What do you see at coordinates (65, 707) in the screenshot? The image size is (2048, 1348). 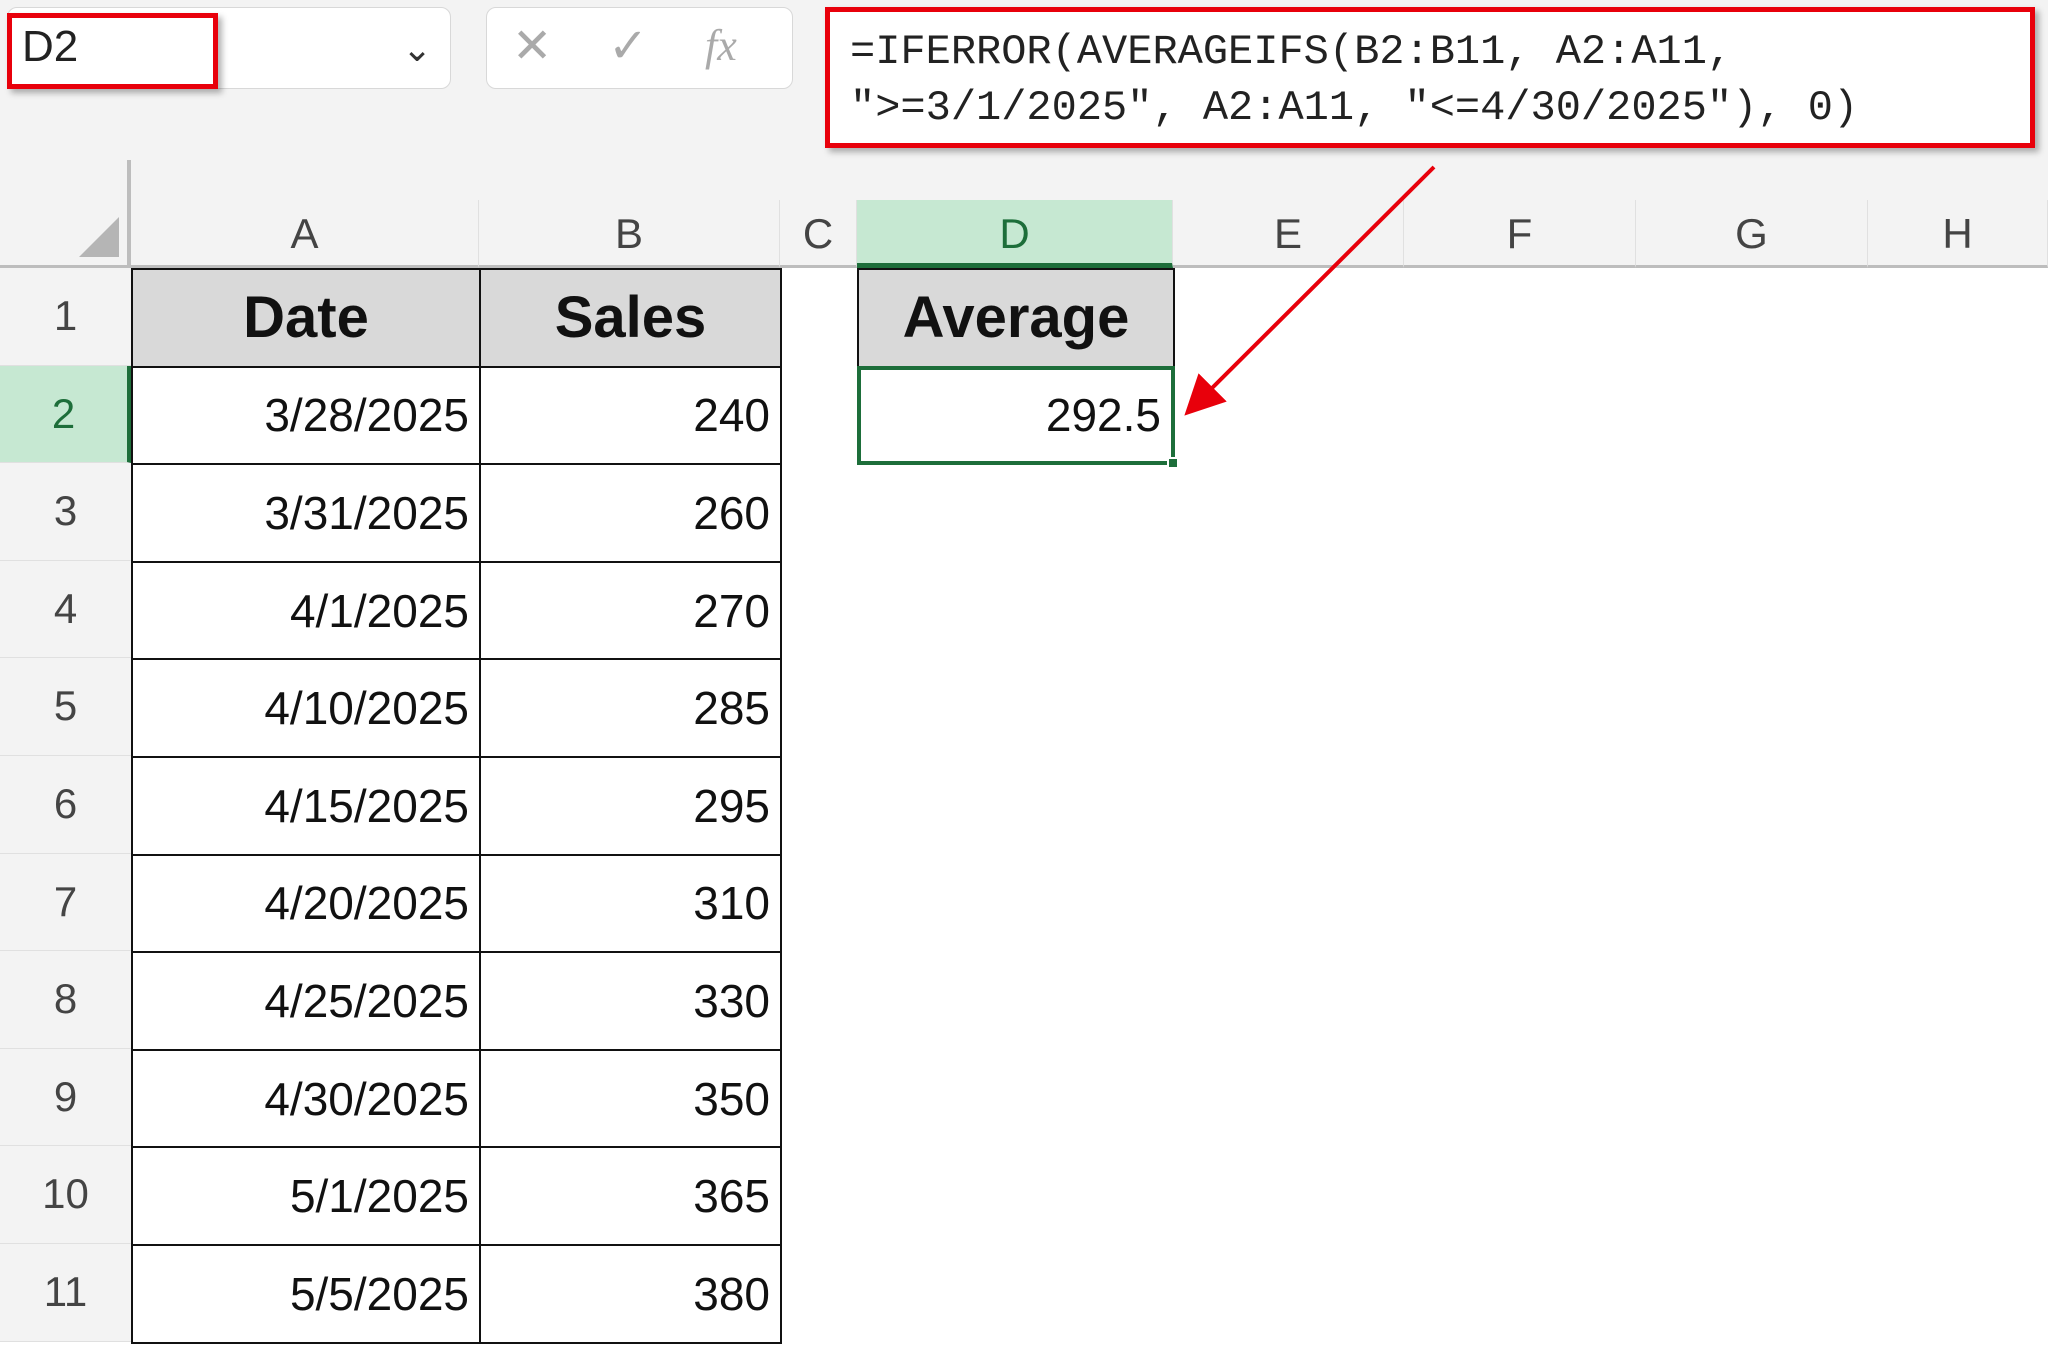 I see `row-header-5: 5` at bounding box center [65, 707].